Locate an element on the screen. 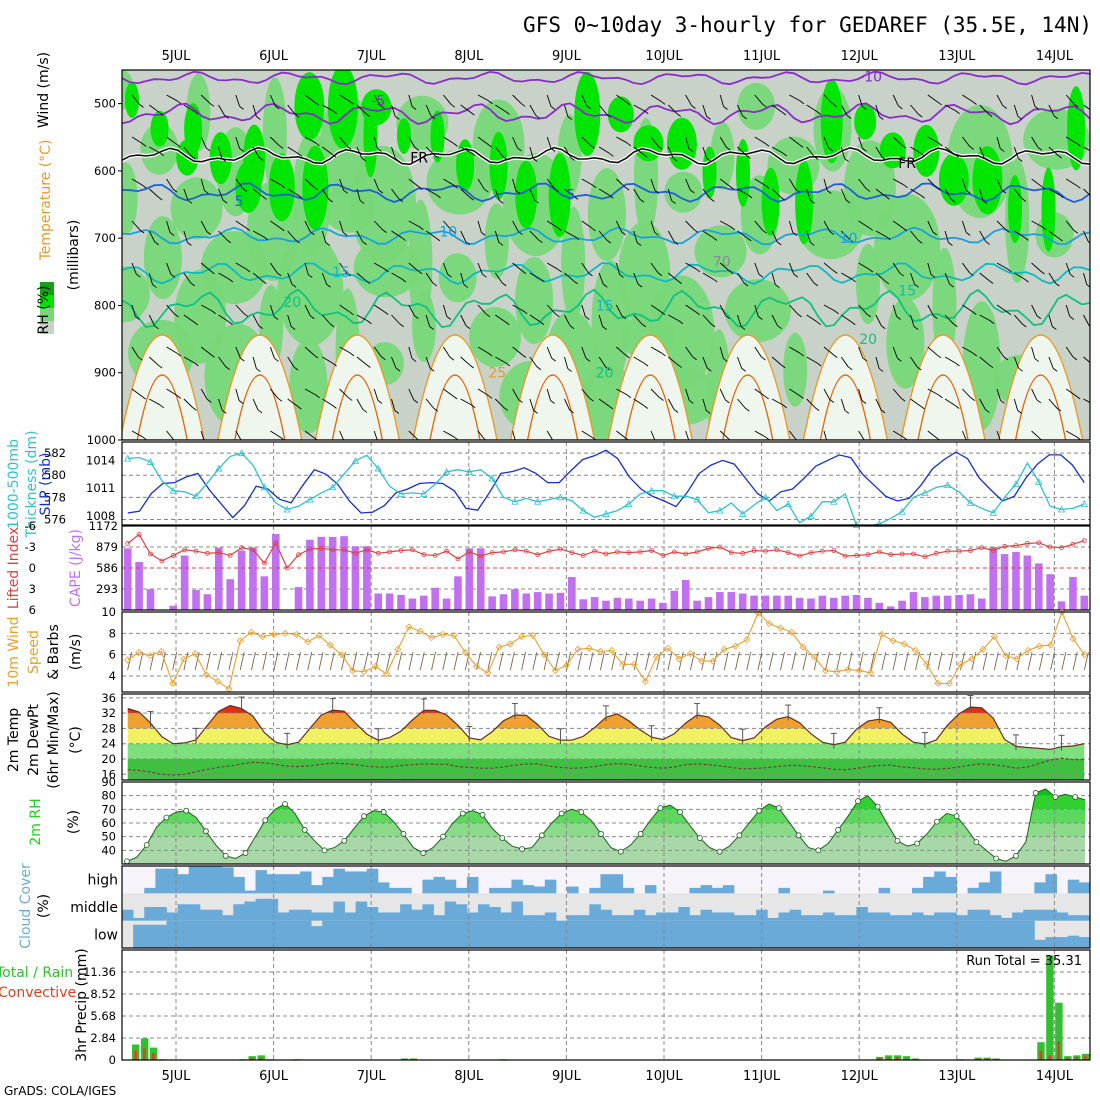  panel-frame is located at coordinates (606, 1005).